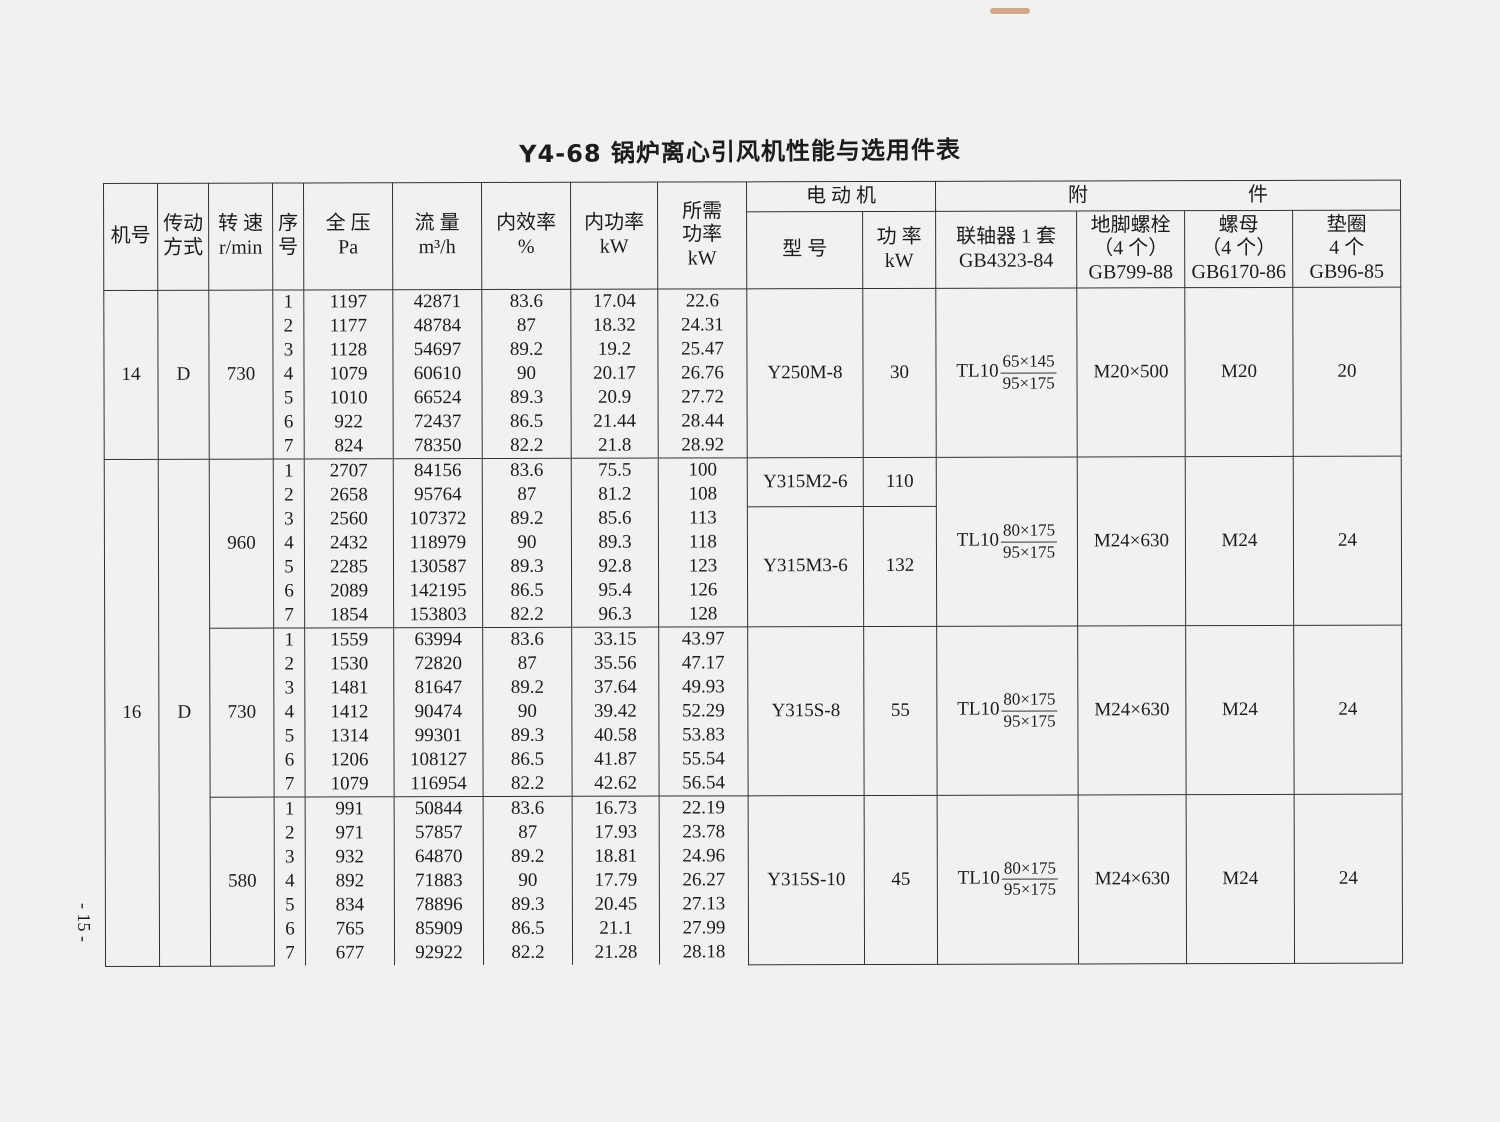 The image size is (1500, 1122). What do you see at coordinates (439, 809) in the screenshot?
I see `flow-cell: 50844` at bounding box center [439, 809].